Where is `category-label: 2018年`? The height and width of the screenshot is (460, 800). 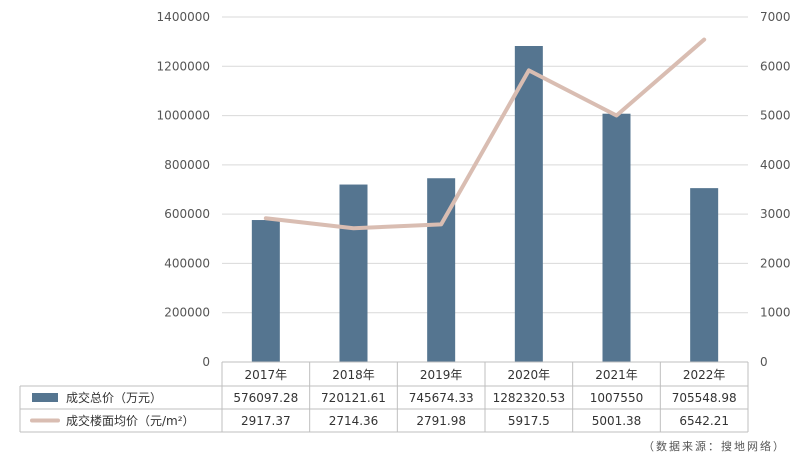 category-label: 2018年 is located at coordinates (353, 375).